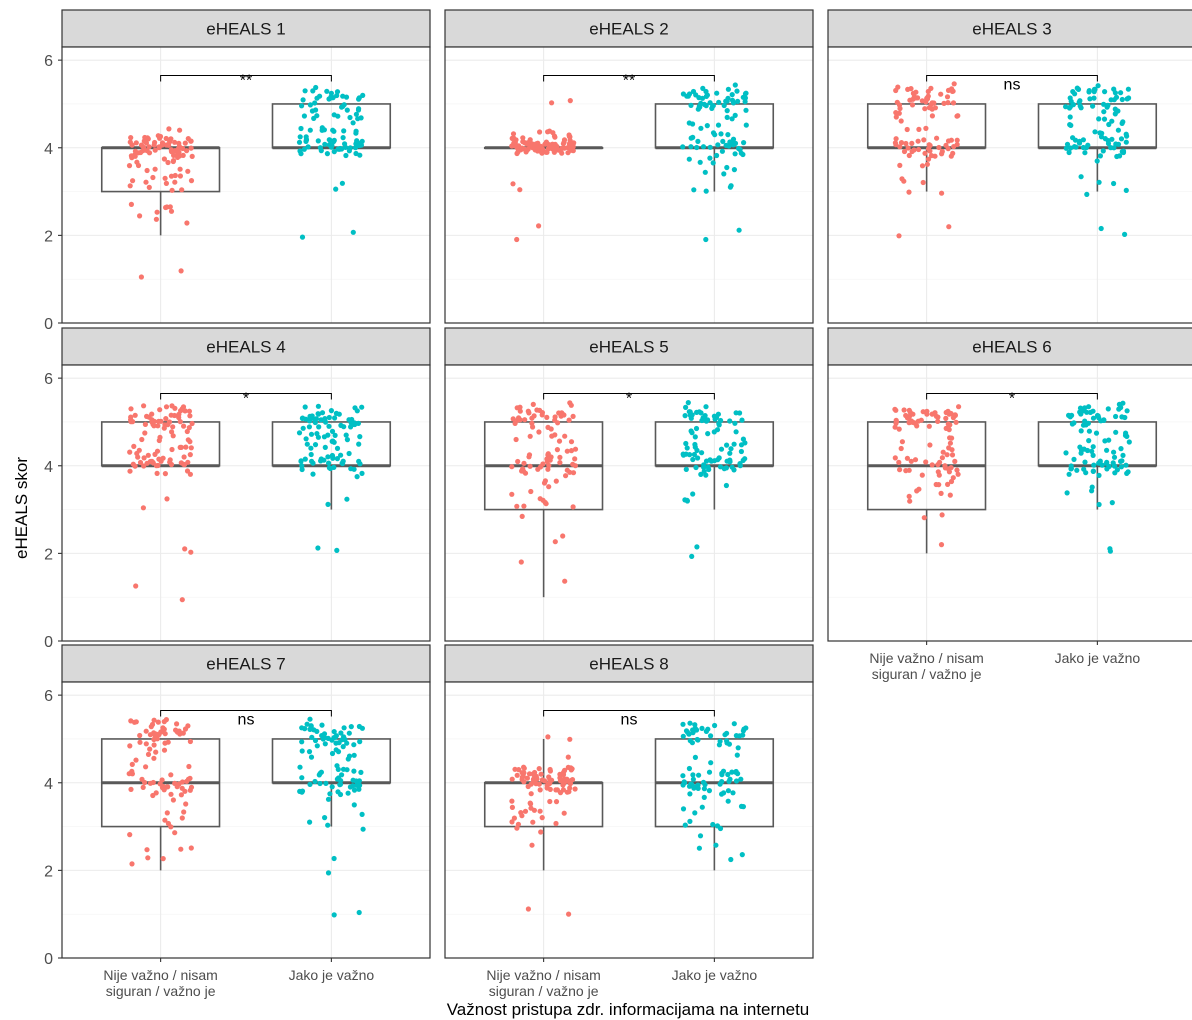  I want to click on y-tick-label: 6, so click(48, 379).